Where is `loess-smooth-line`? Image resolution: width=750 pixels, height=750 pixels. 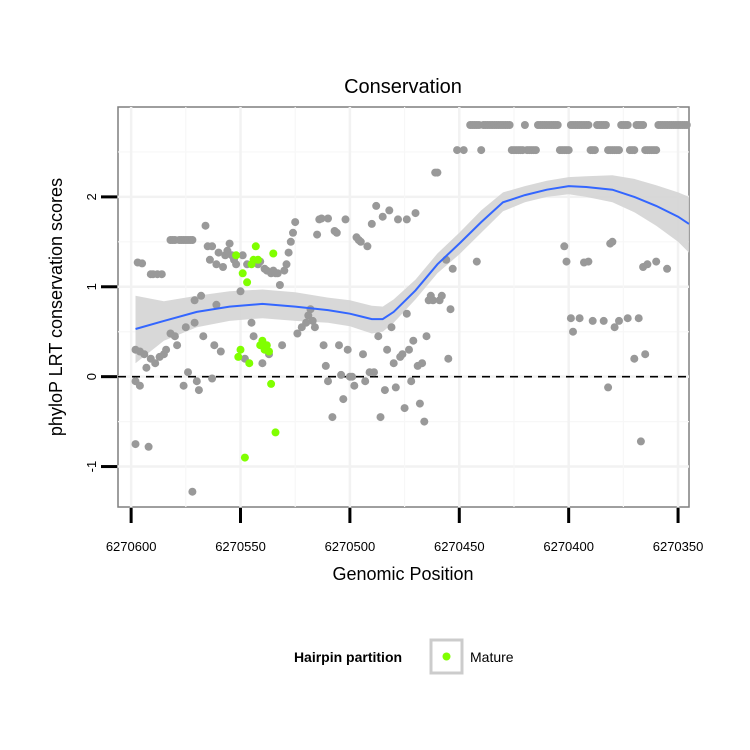
loess-smooth-line is located at coordinates (412, 257).